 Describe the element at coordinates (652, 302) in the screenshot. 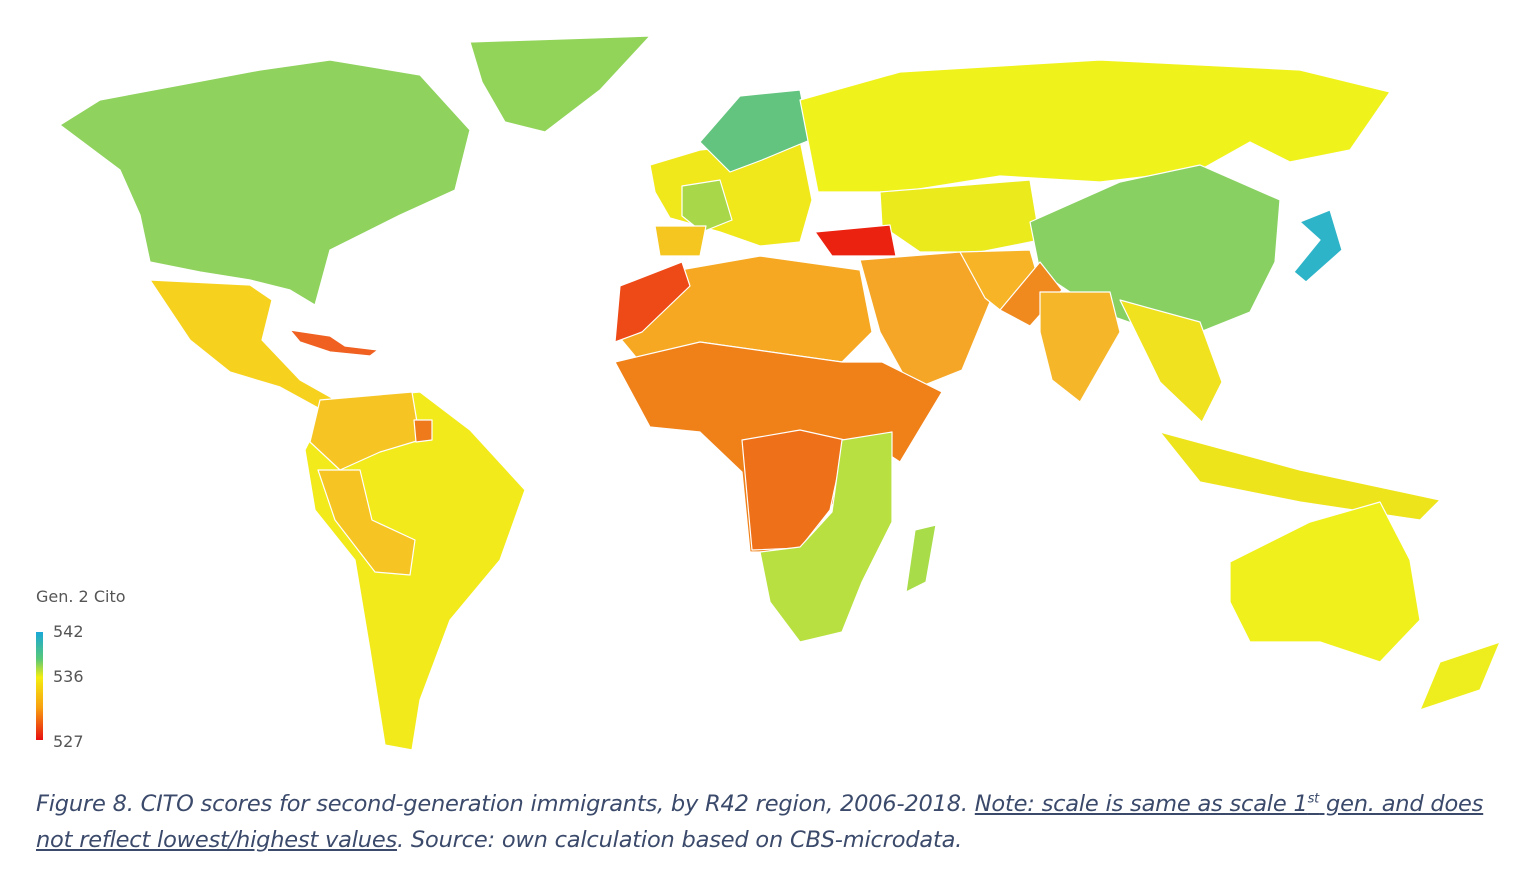

I see `region-morocco` at that location.